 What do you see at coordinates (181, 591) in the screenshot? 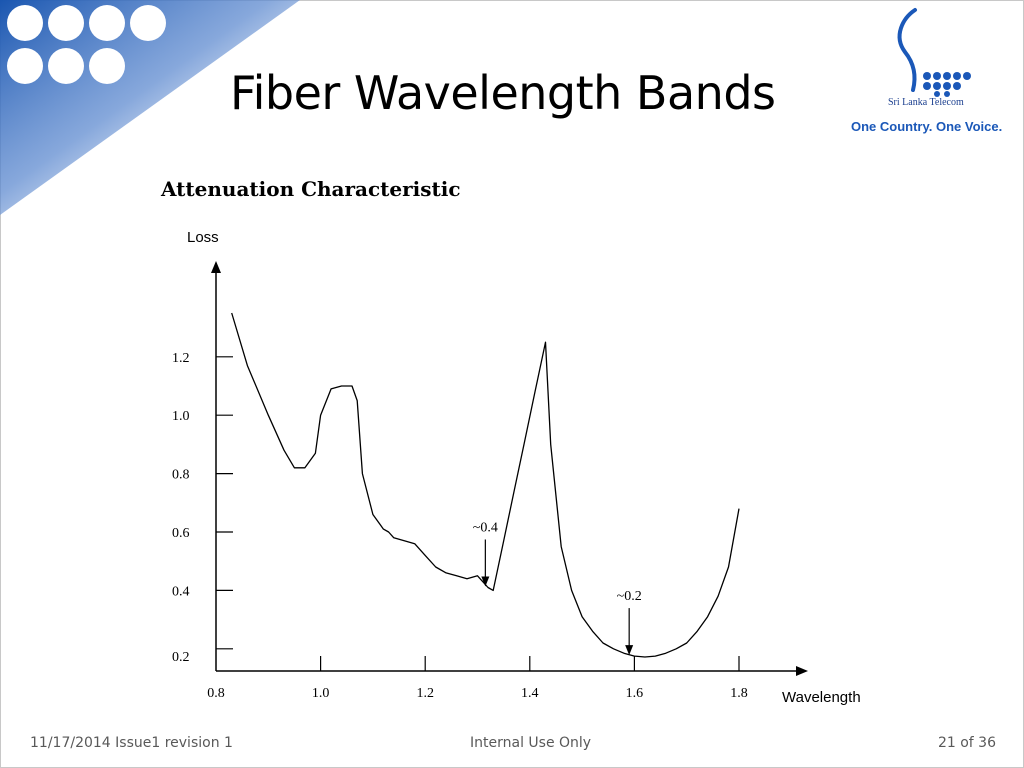
I see `y-tick-label: 0.4` at bounding box center [181, 591].